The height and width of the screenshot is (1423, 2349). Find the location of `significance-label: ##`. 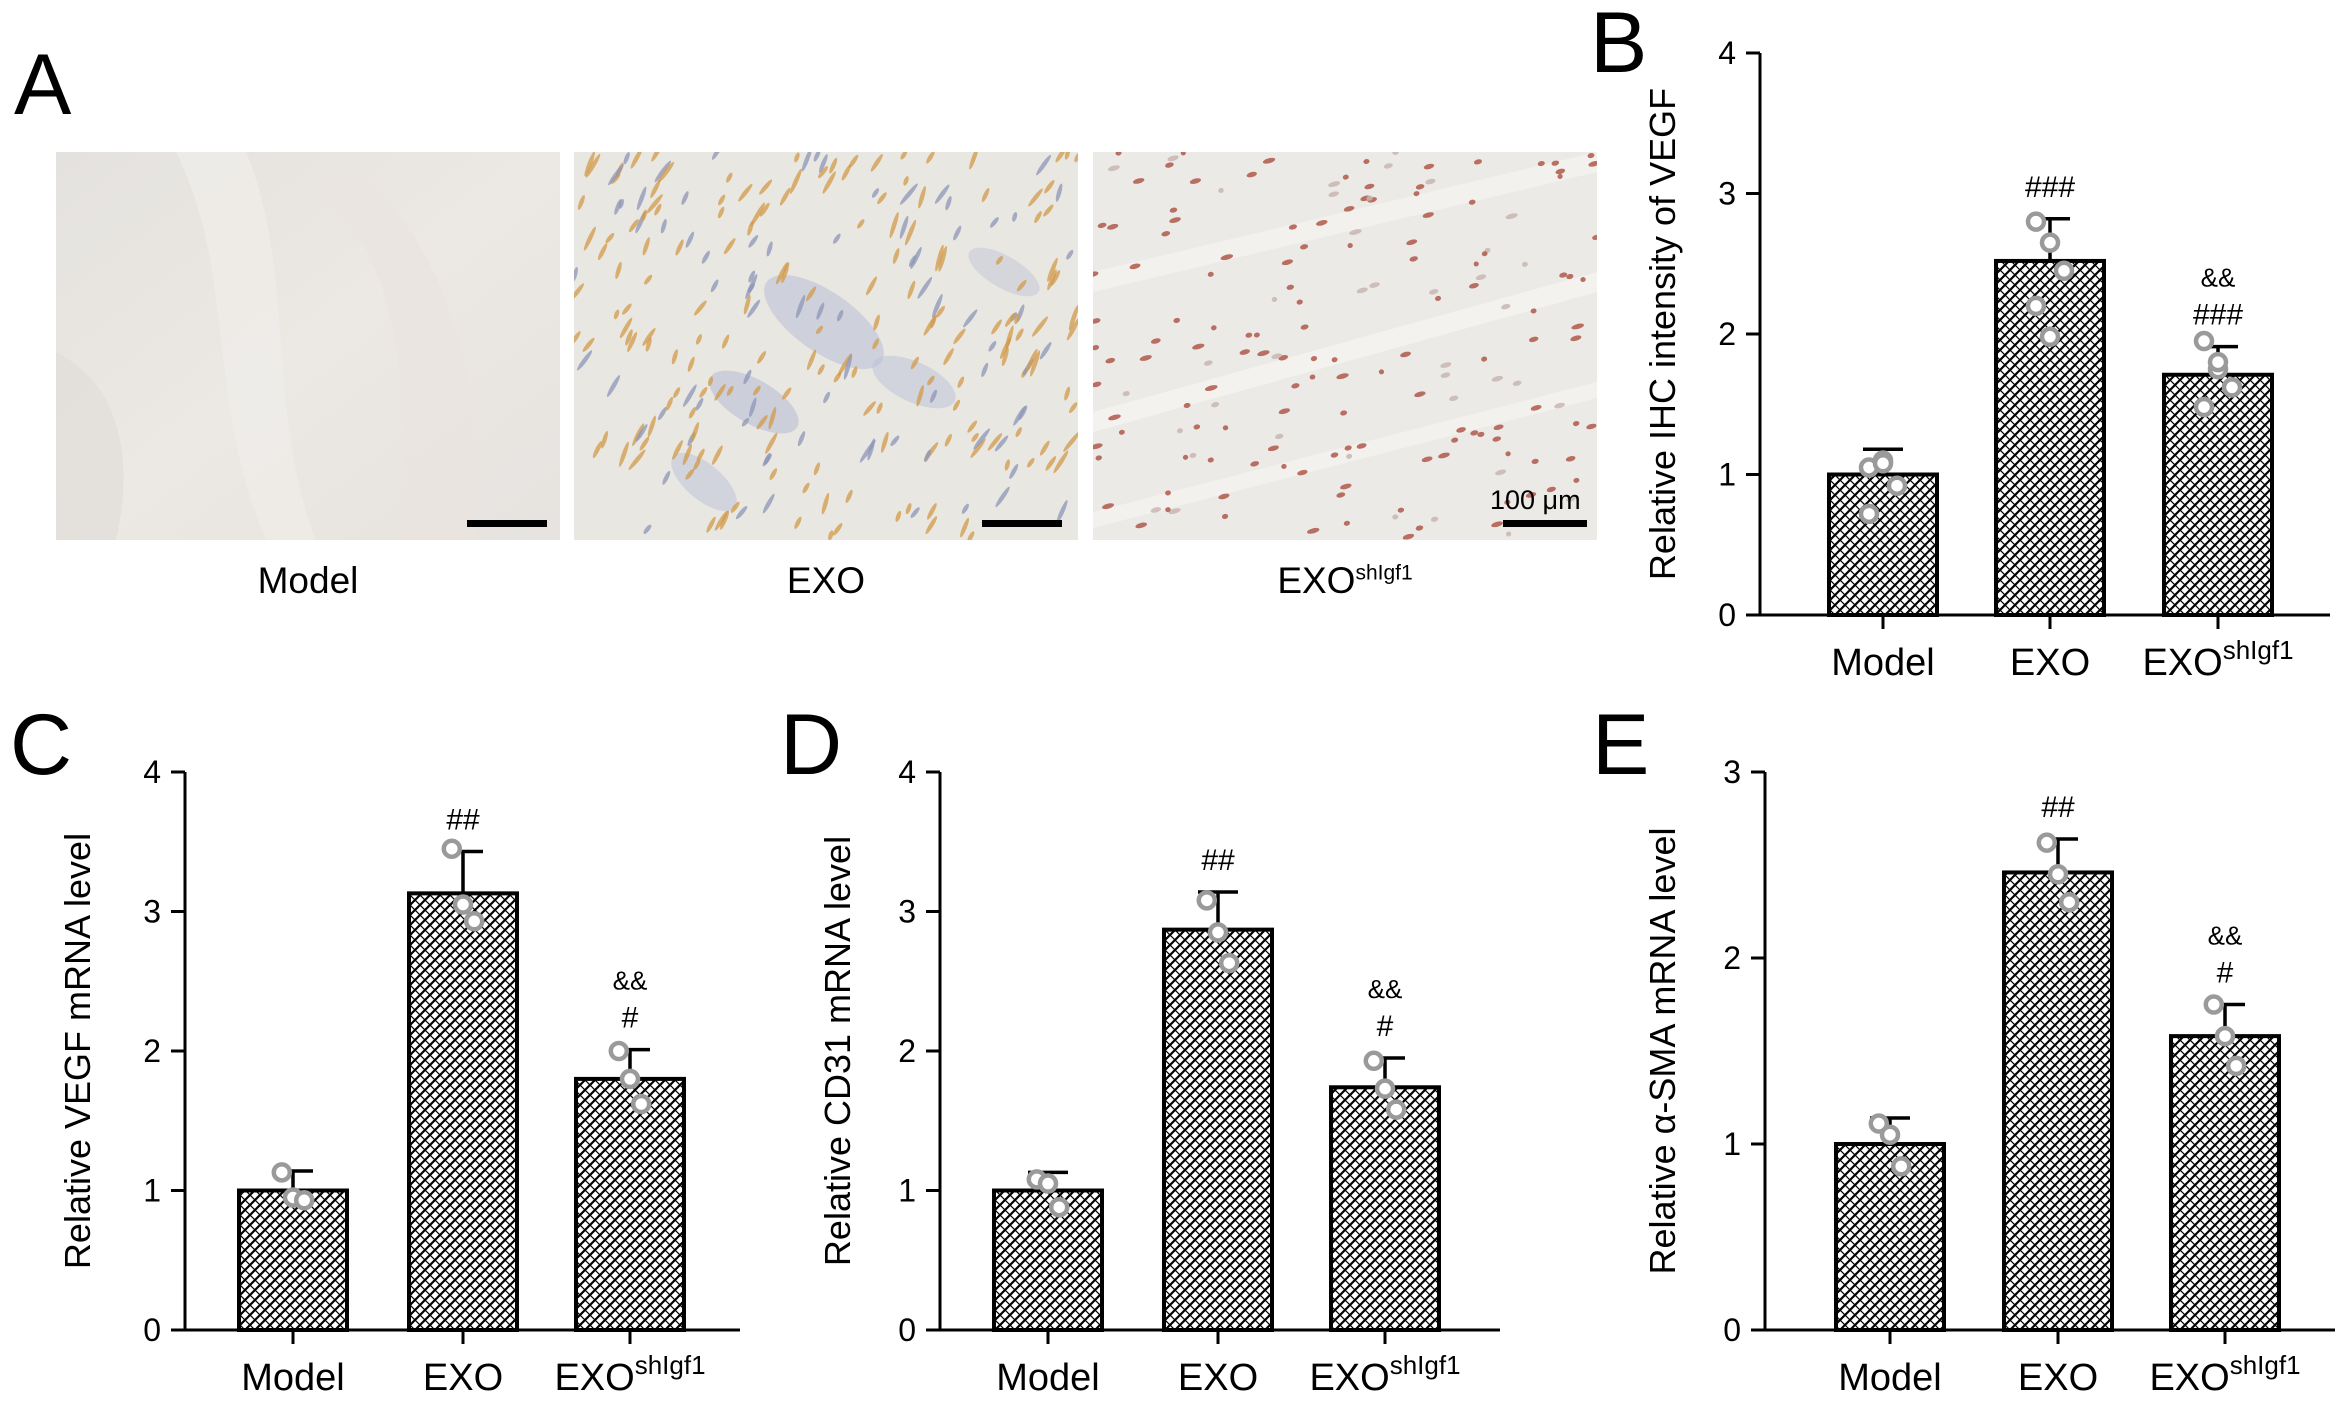

significance-label: ## is located at coordinates (1218, 860).